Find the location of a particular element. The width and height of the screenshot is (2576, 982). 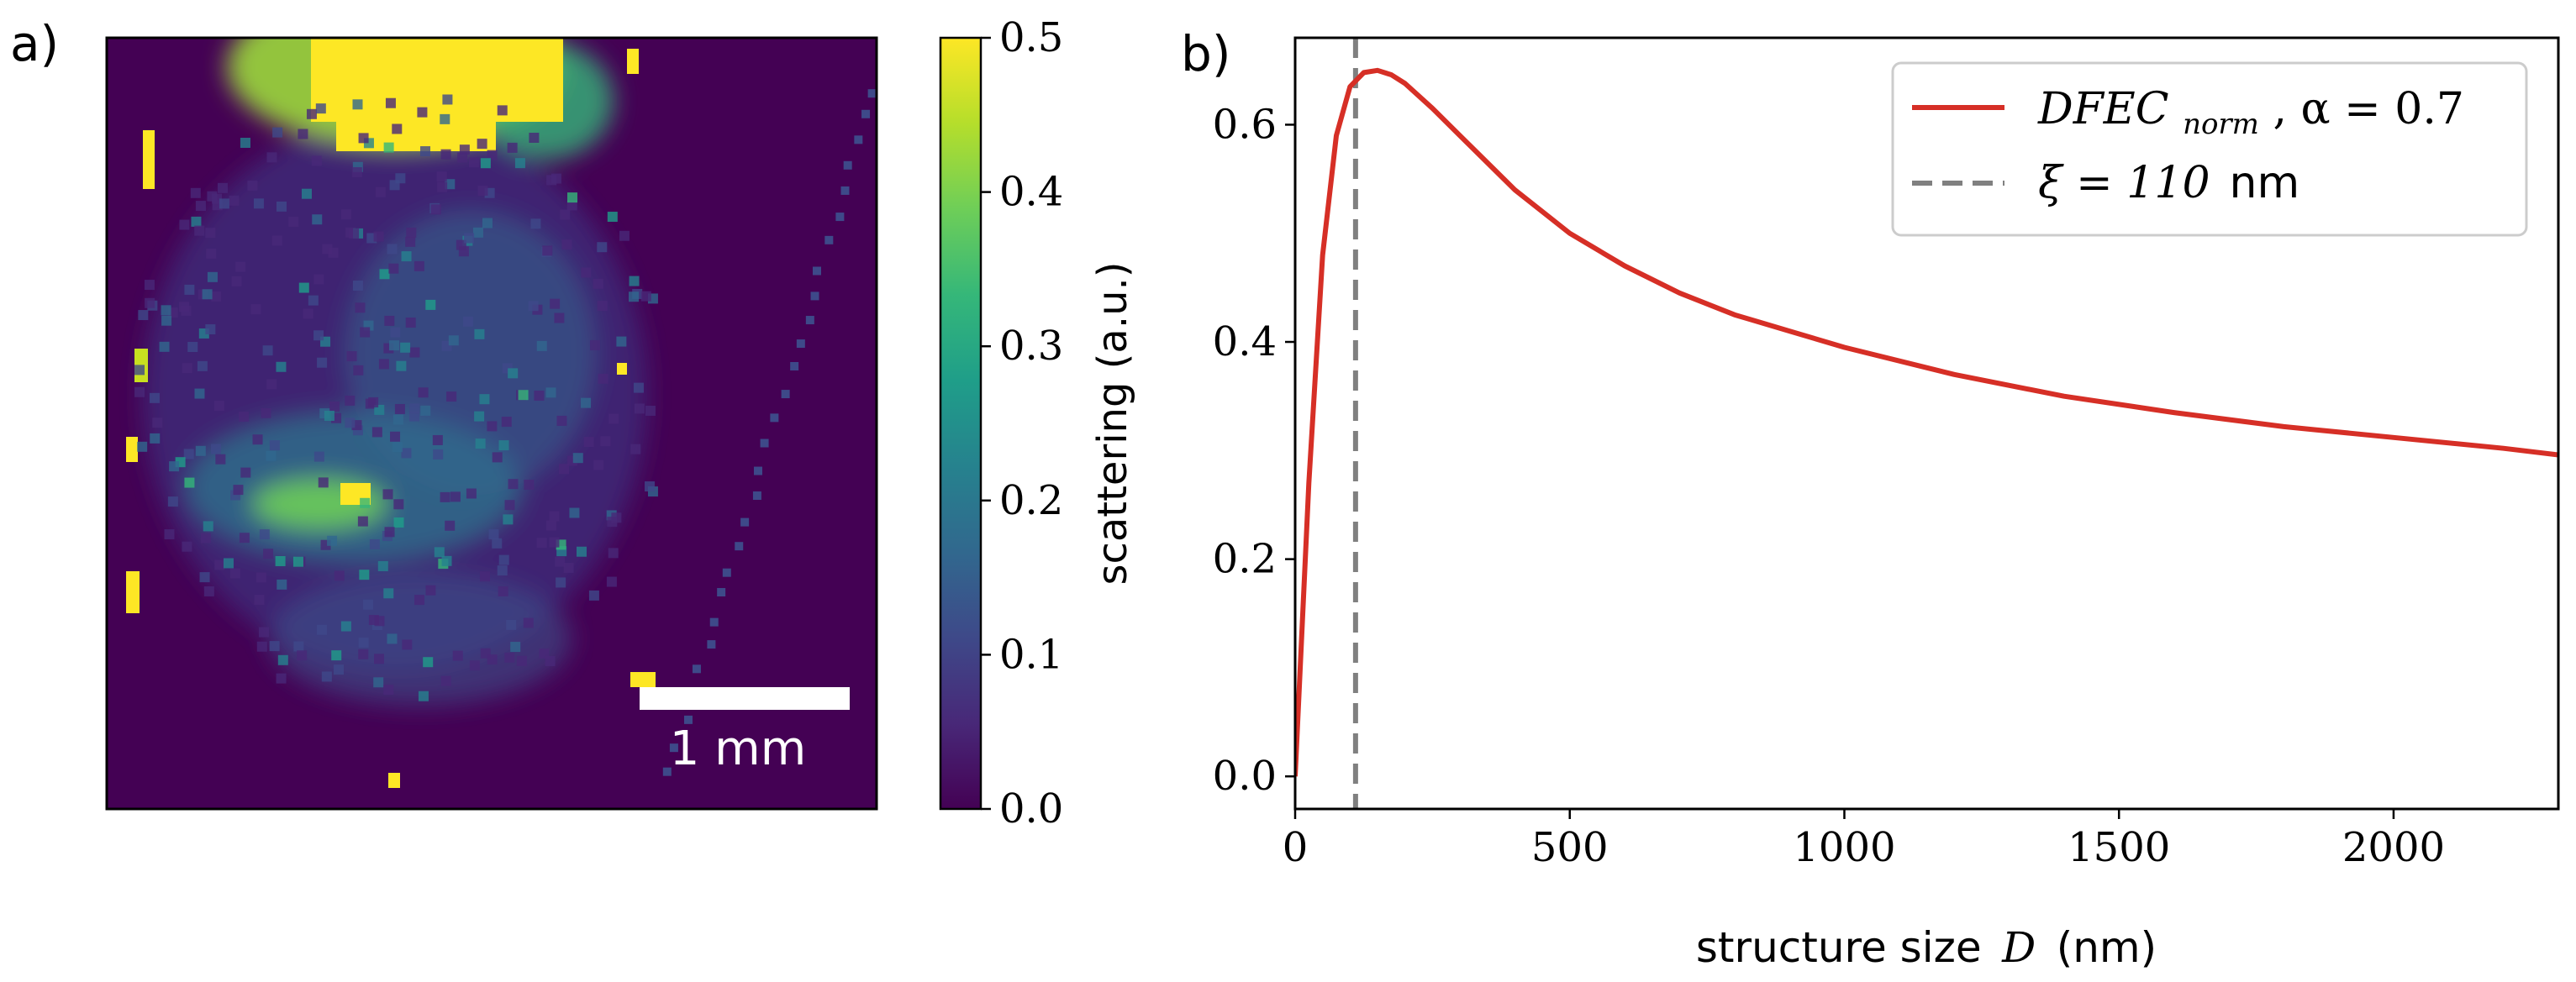

x-axis-label-var: D is located at coordinates (2018, 947).